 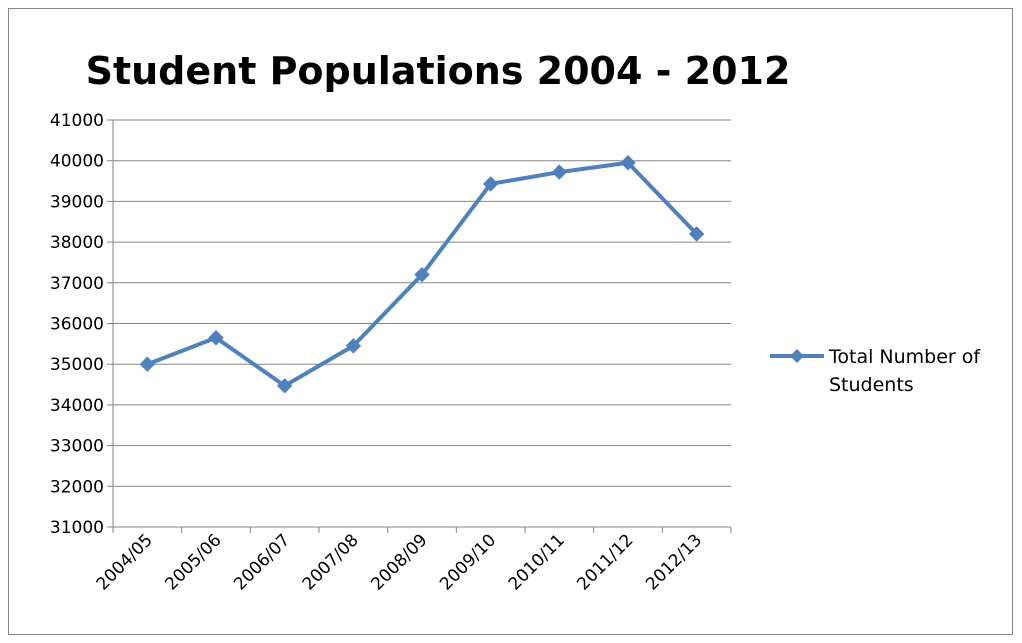 I want to click on y-tick-label-41000: 41000, so click(x=77, y=121).